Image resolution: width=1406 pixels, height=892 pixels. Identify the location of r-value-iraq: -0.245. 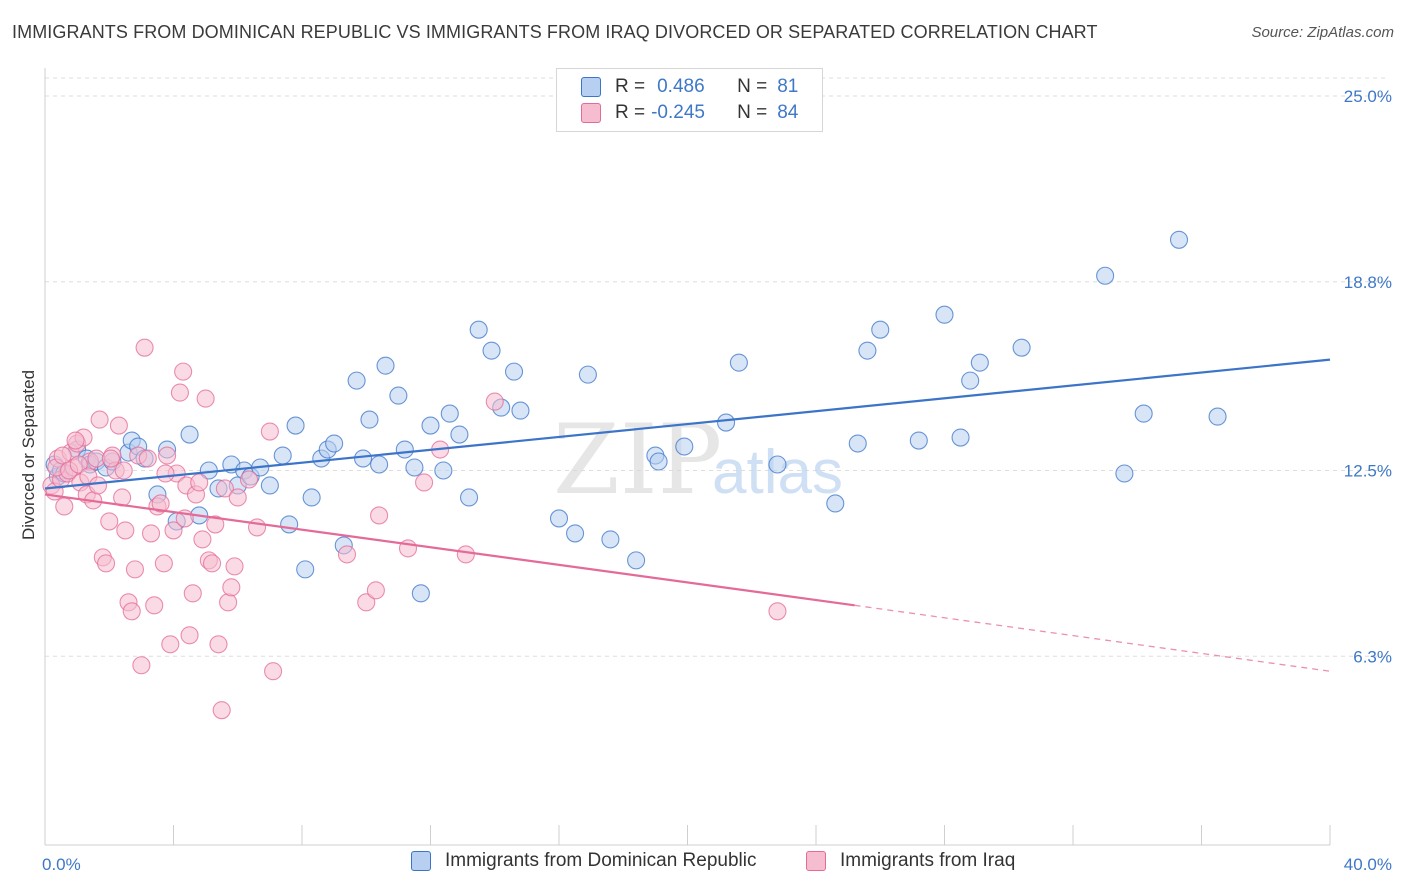
(678, 112).